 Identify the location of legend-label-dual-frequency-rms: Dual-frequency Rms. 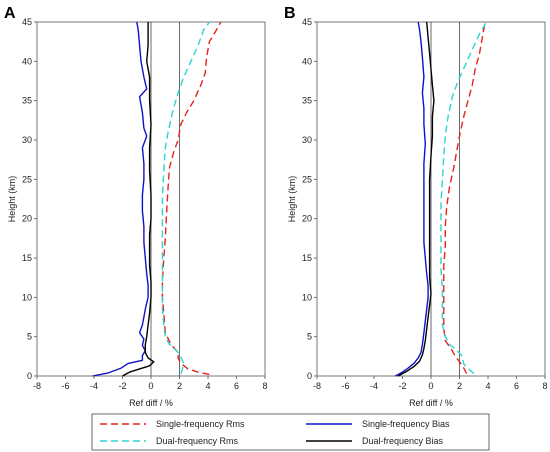
(197, 441).